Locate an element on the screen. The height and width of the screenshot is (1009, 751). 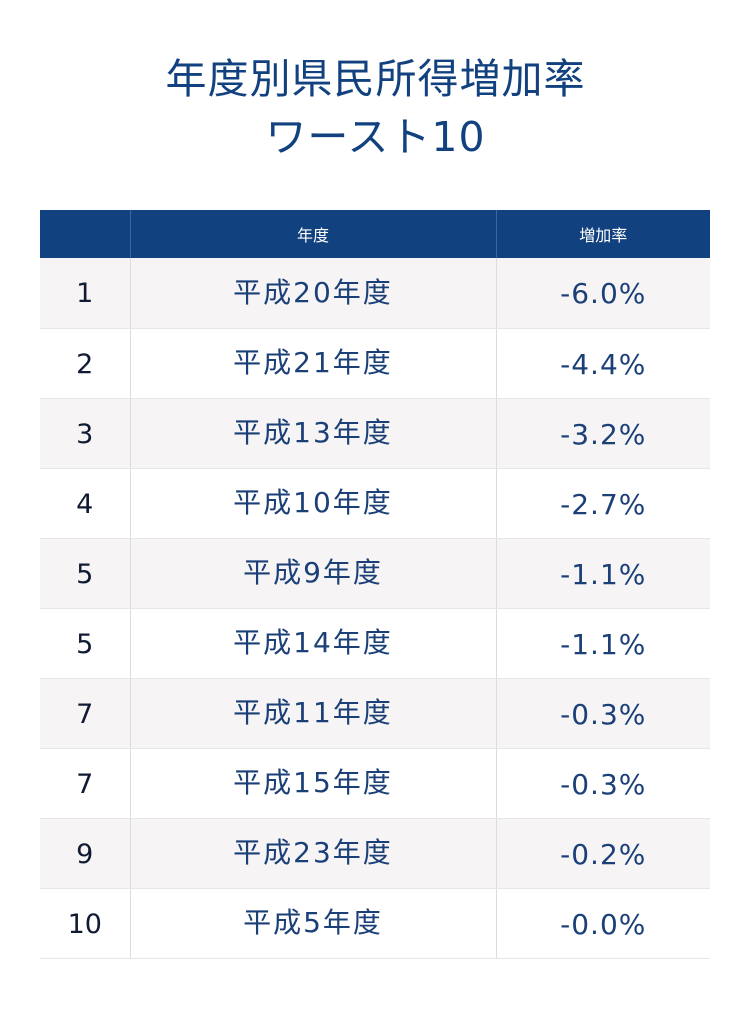
table-row: 10 平成5年度 -0.0% is located at coordinates (375, 923).